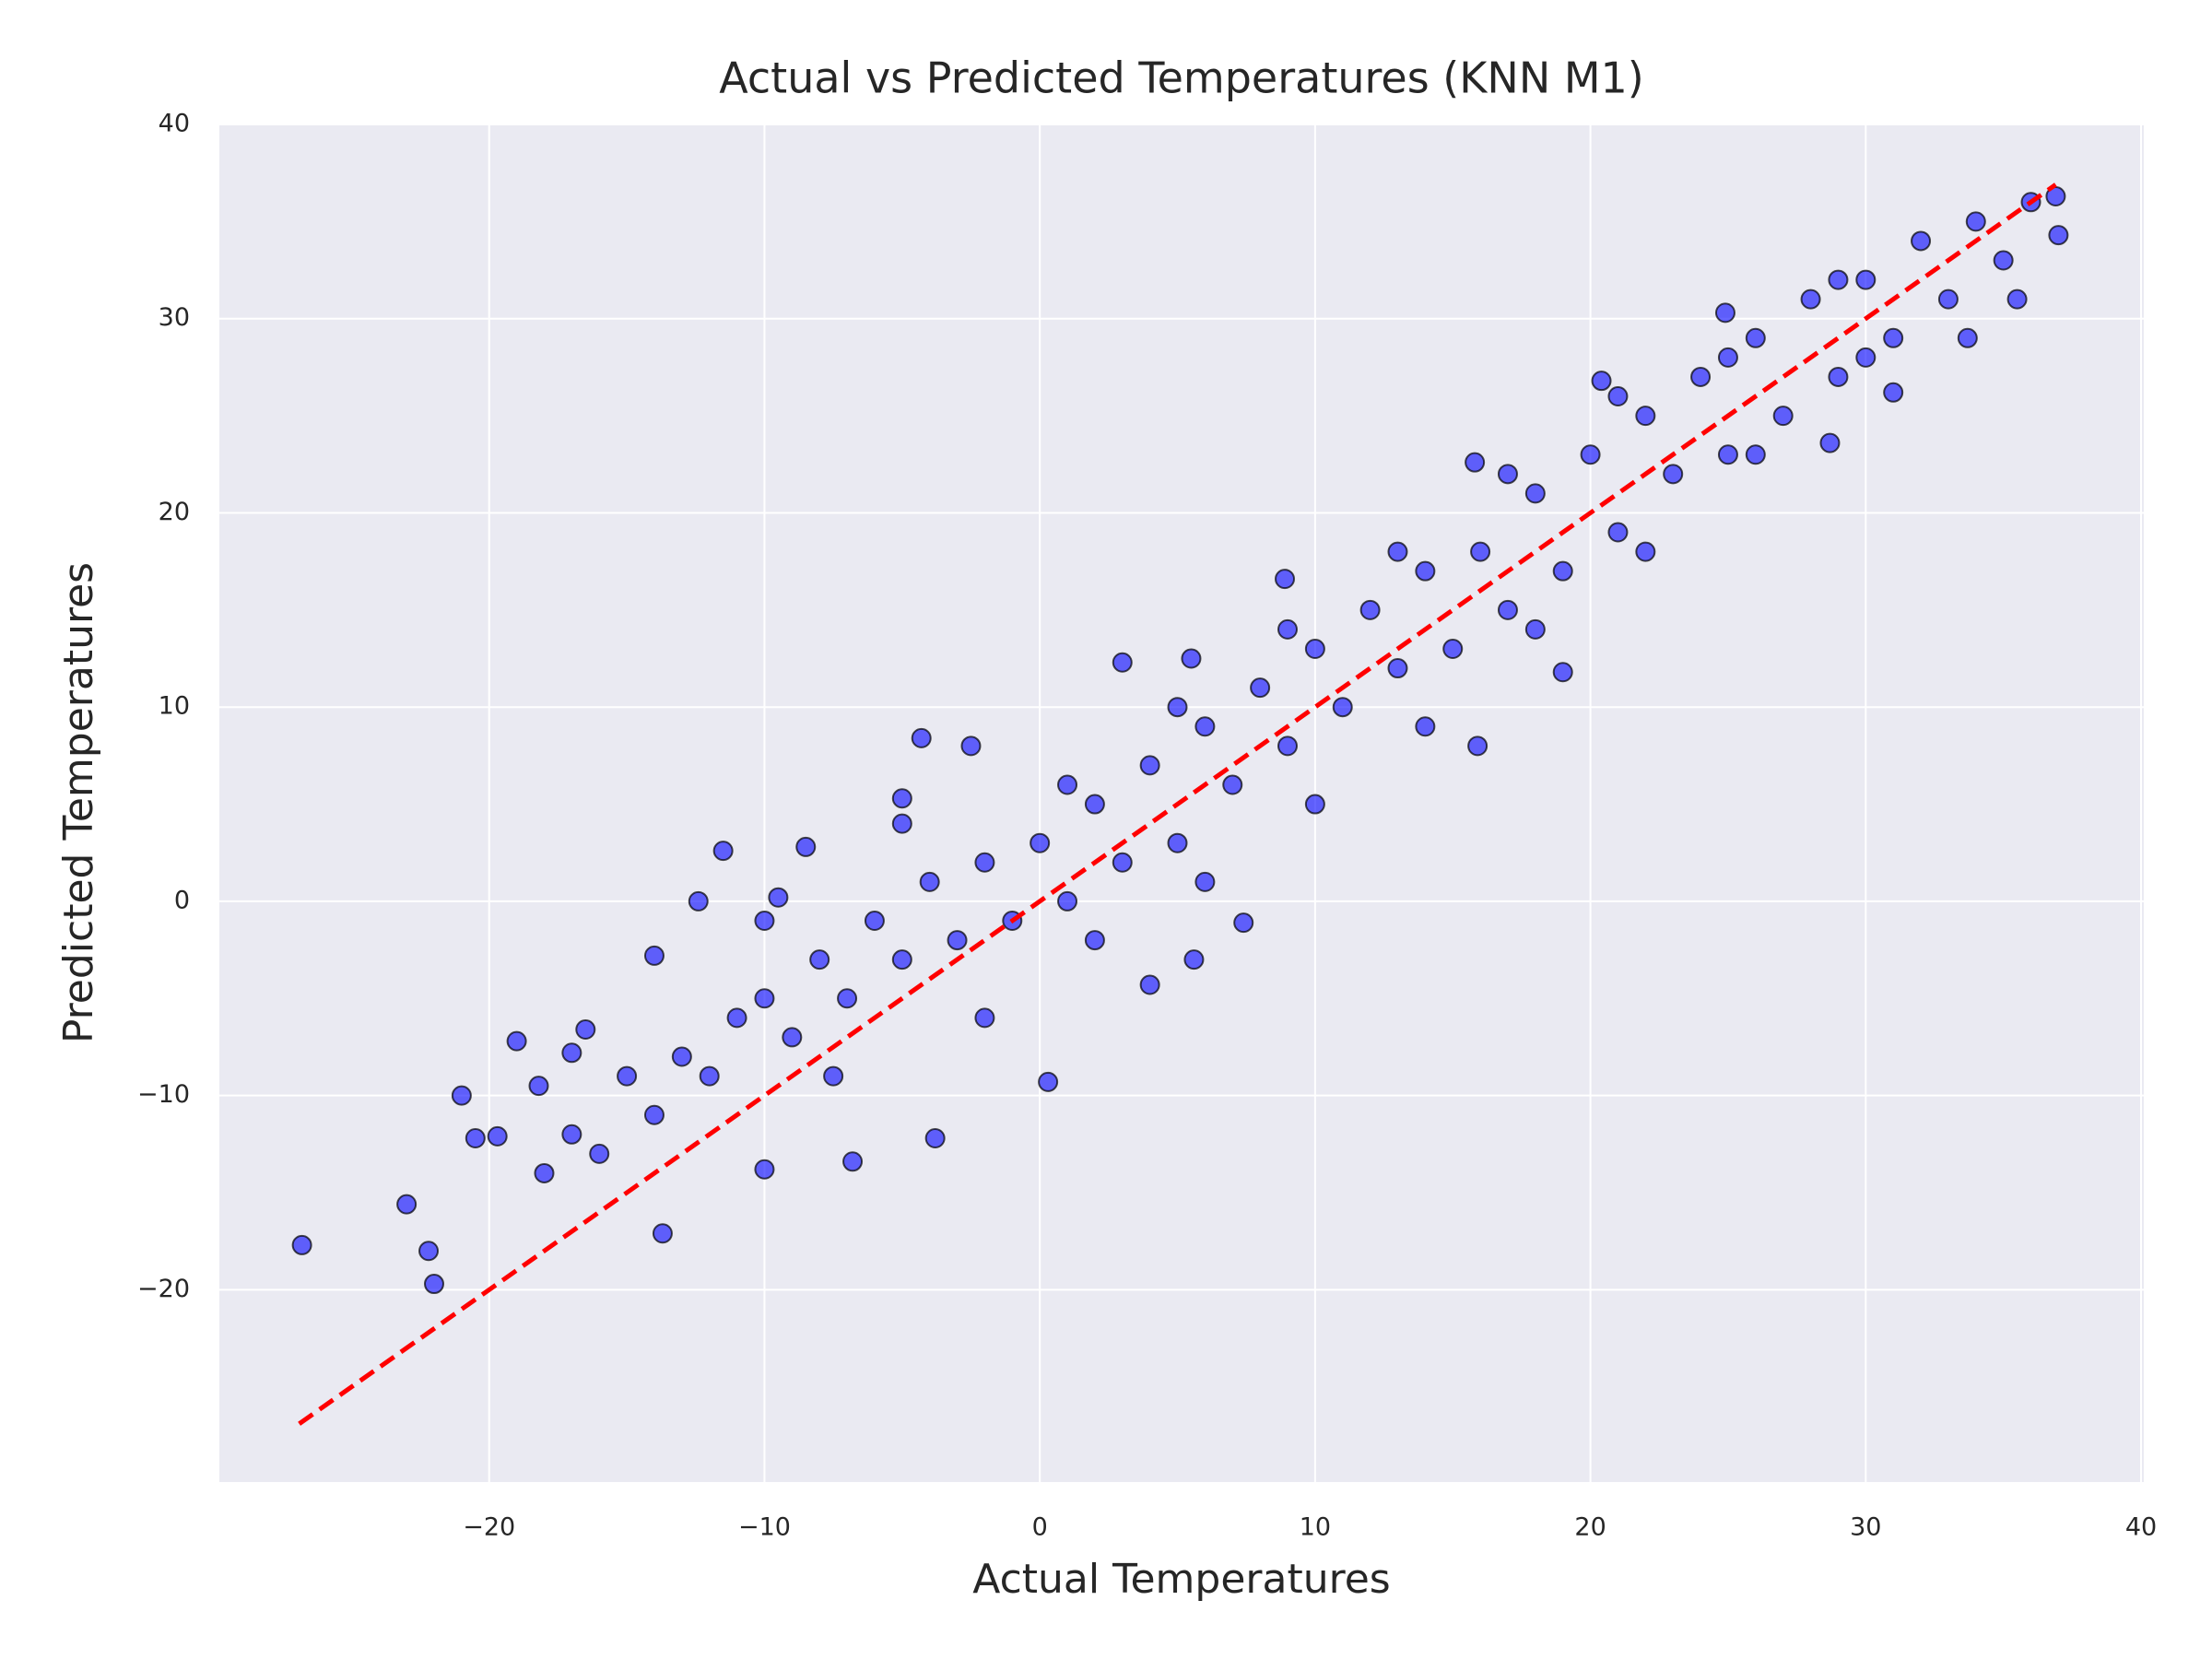 This screenshot has height=1659, width=2212. Describe the element at coordinates (1315, 1527) in the screenshot. I see `x-tick-label: 10` at that location.